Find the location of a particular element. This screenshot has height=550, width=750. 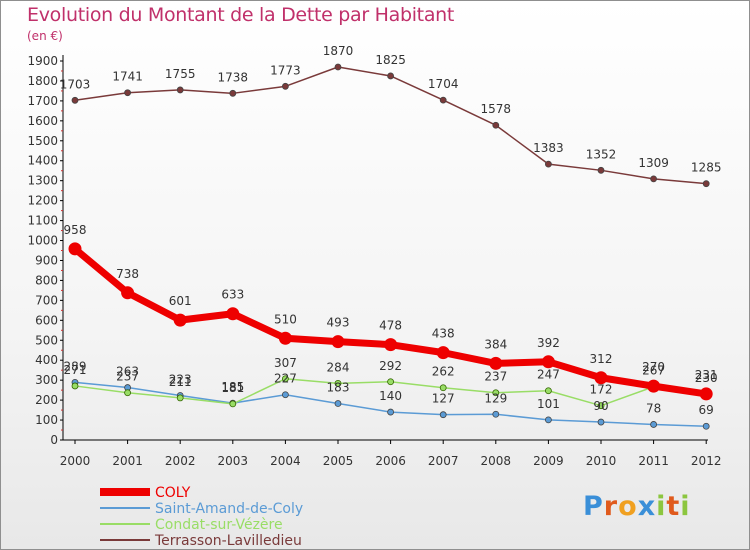

data-label: 129 is located at coordinates (495, 398).